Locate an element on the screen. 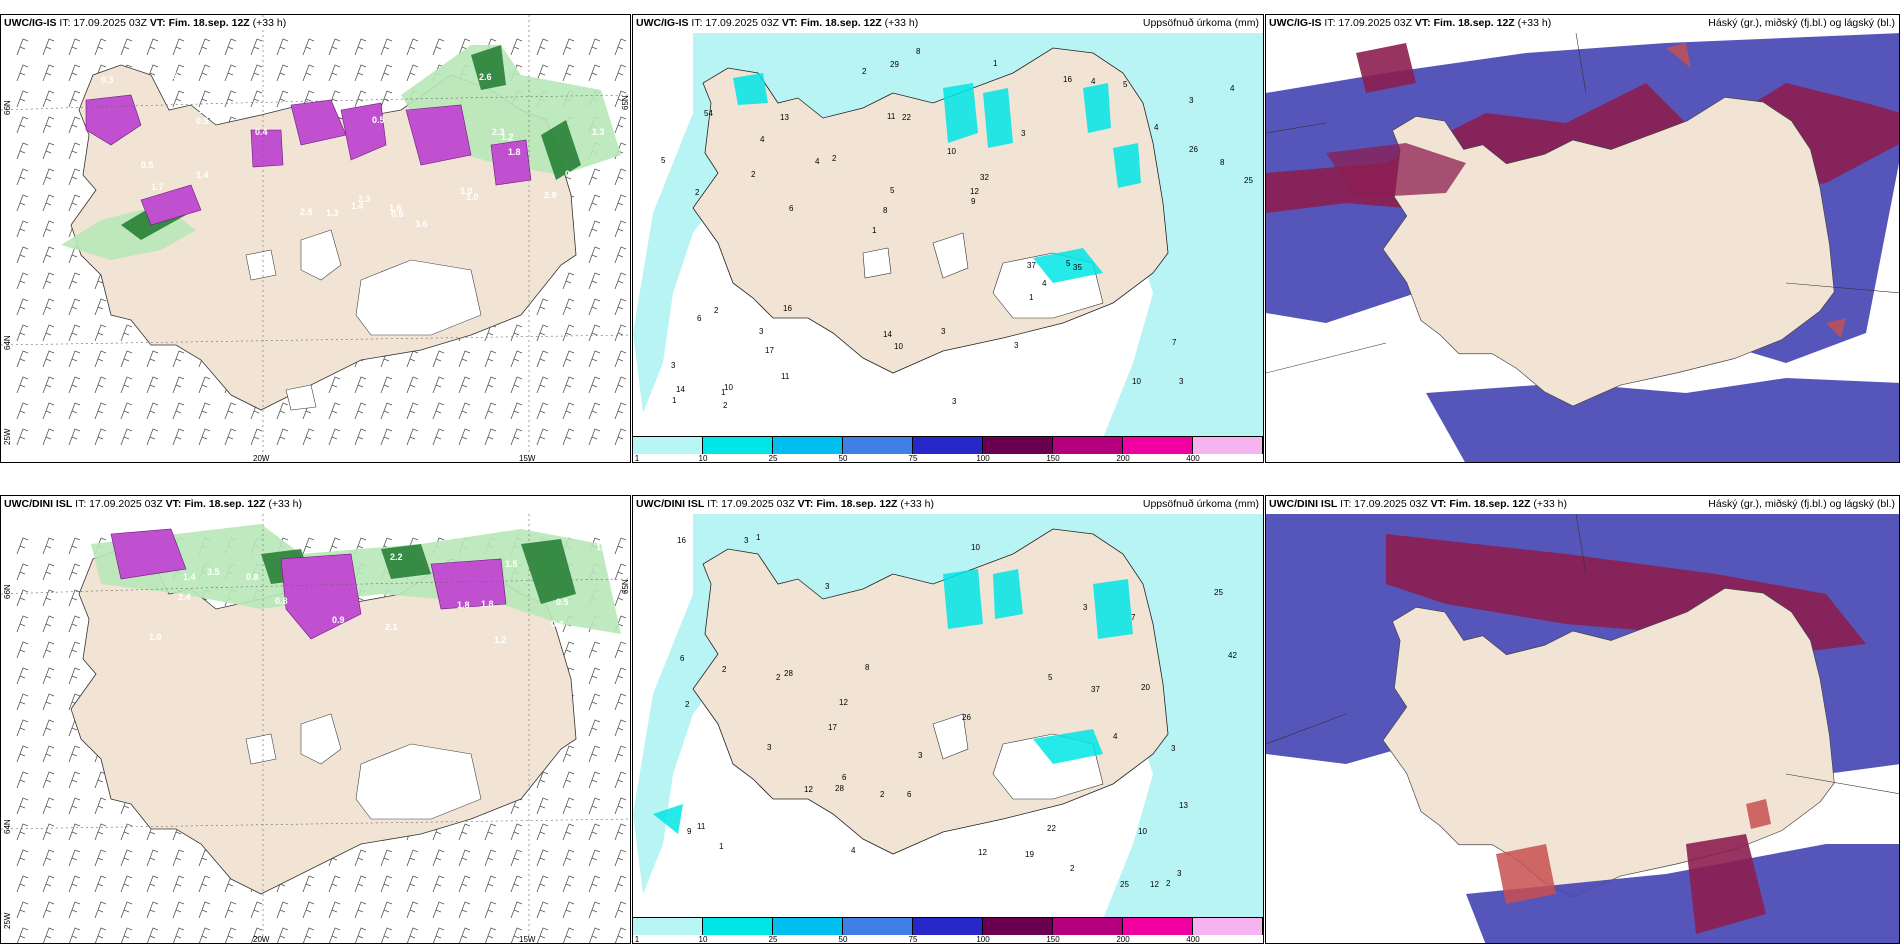 Image resolution: width=1900 pixels, height=950 pixels. colorbar-tick-label: 1 is located at coordinates (637, 458).